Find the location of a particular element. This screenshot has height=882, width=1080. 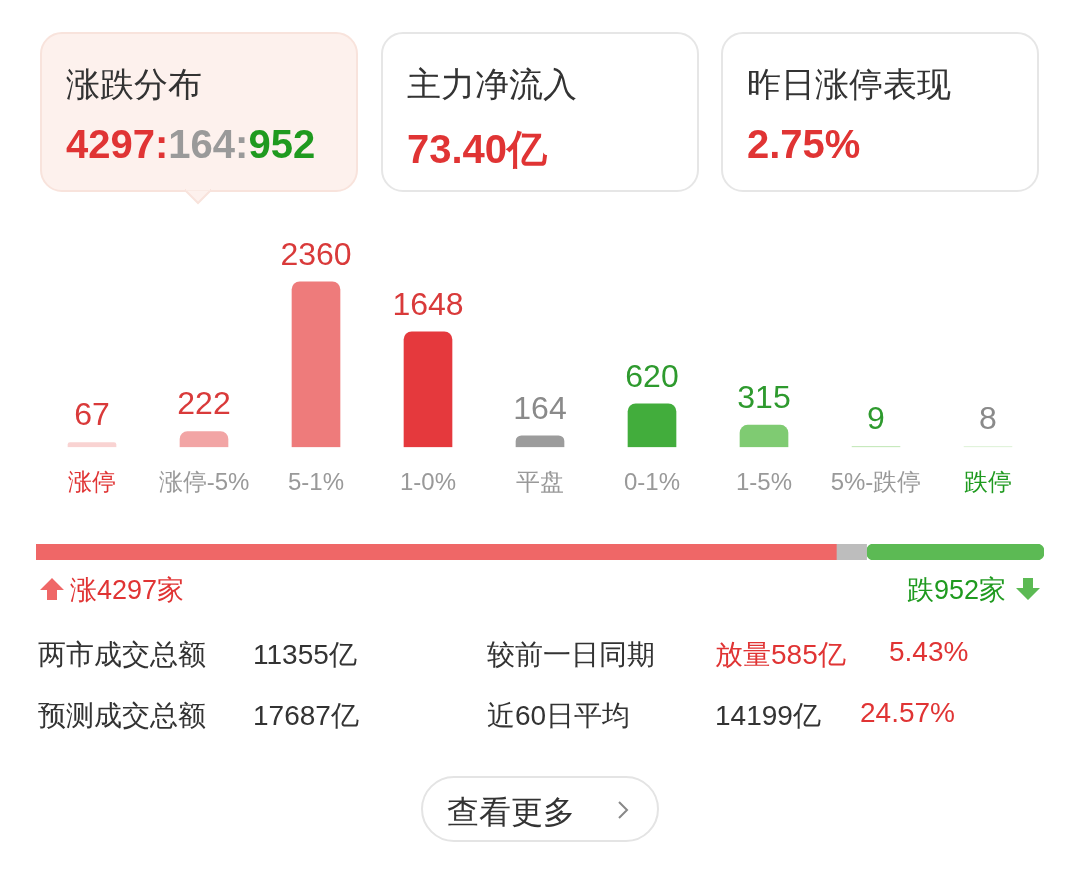

text: 预测成交总额 is located at coordinates (122, 716).